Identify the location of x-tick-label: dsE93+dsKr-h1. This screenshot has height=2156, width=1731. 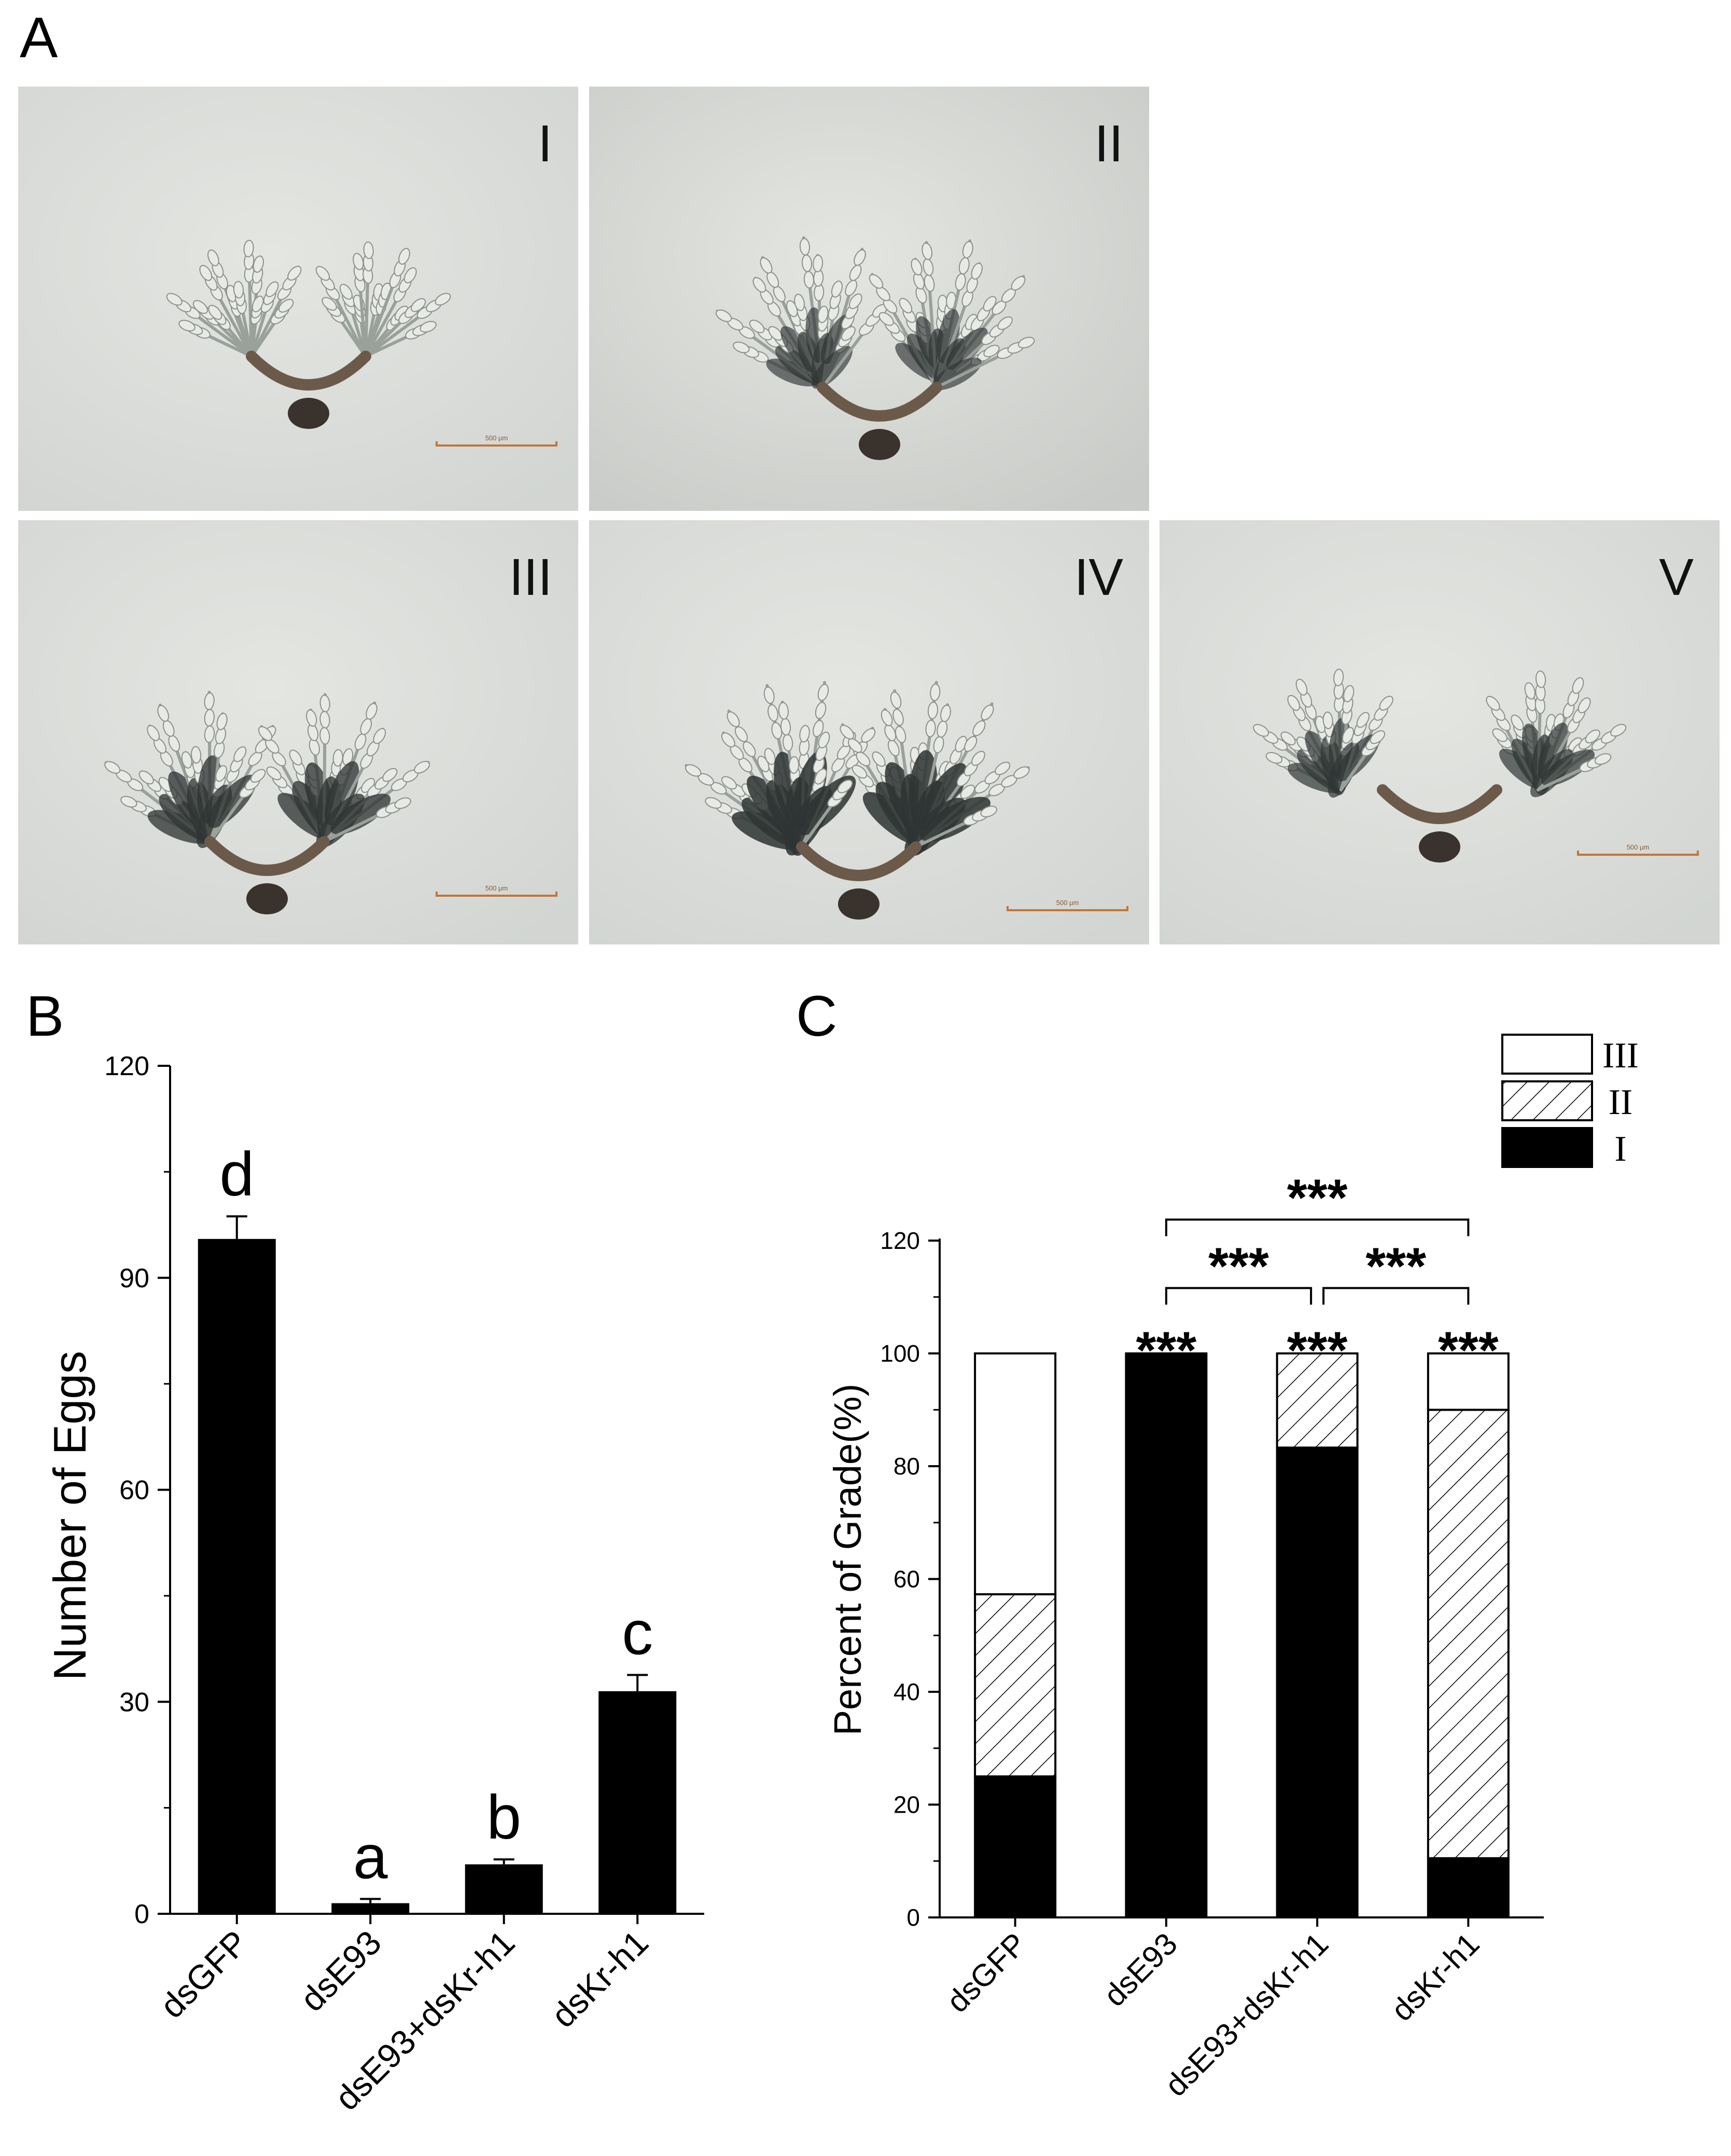
(1246, 2014).